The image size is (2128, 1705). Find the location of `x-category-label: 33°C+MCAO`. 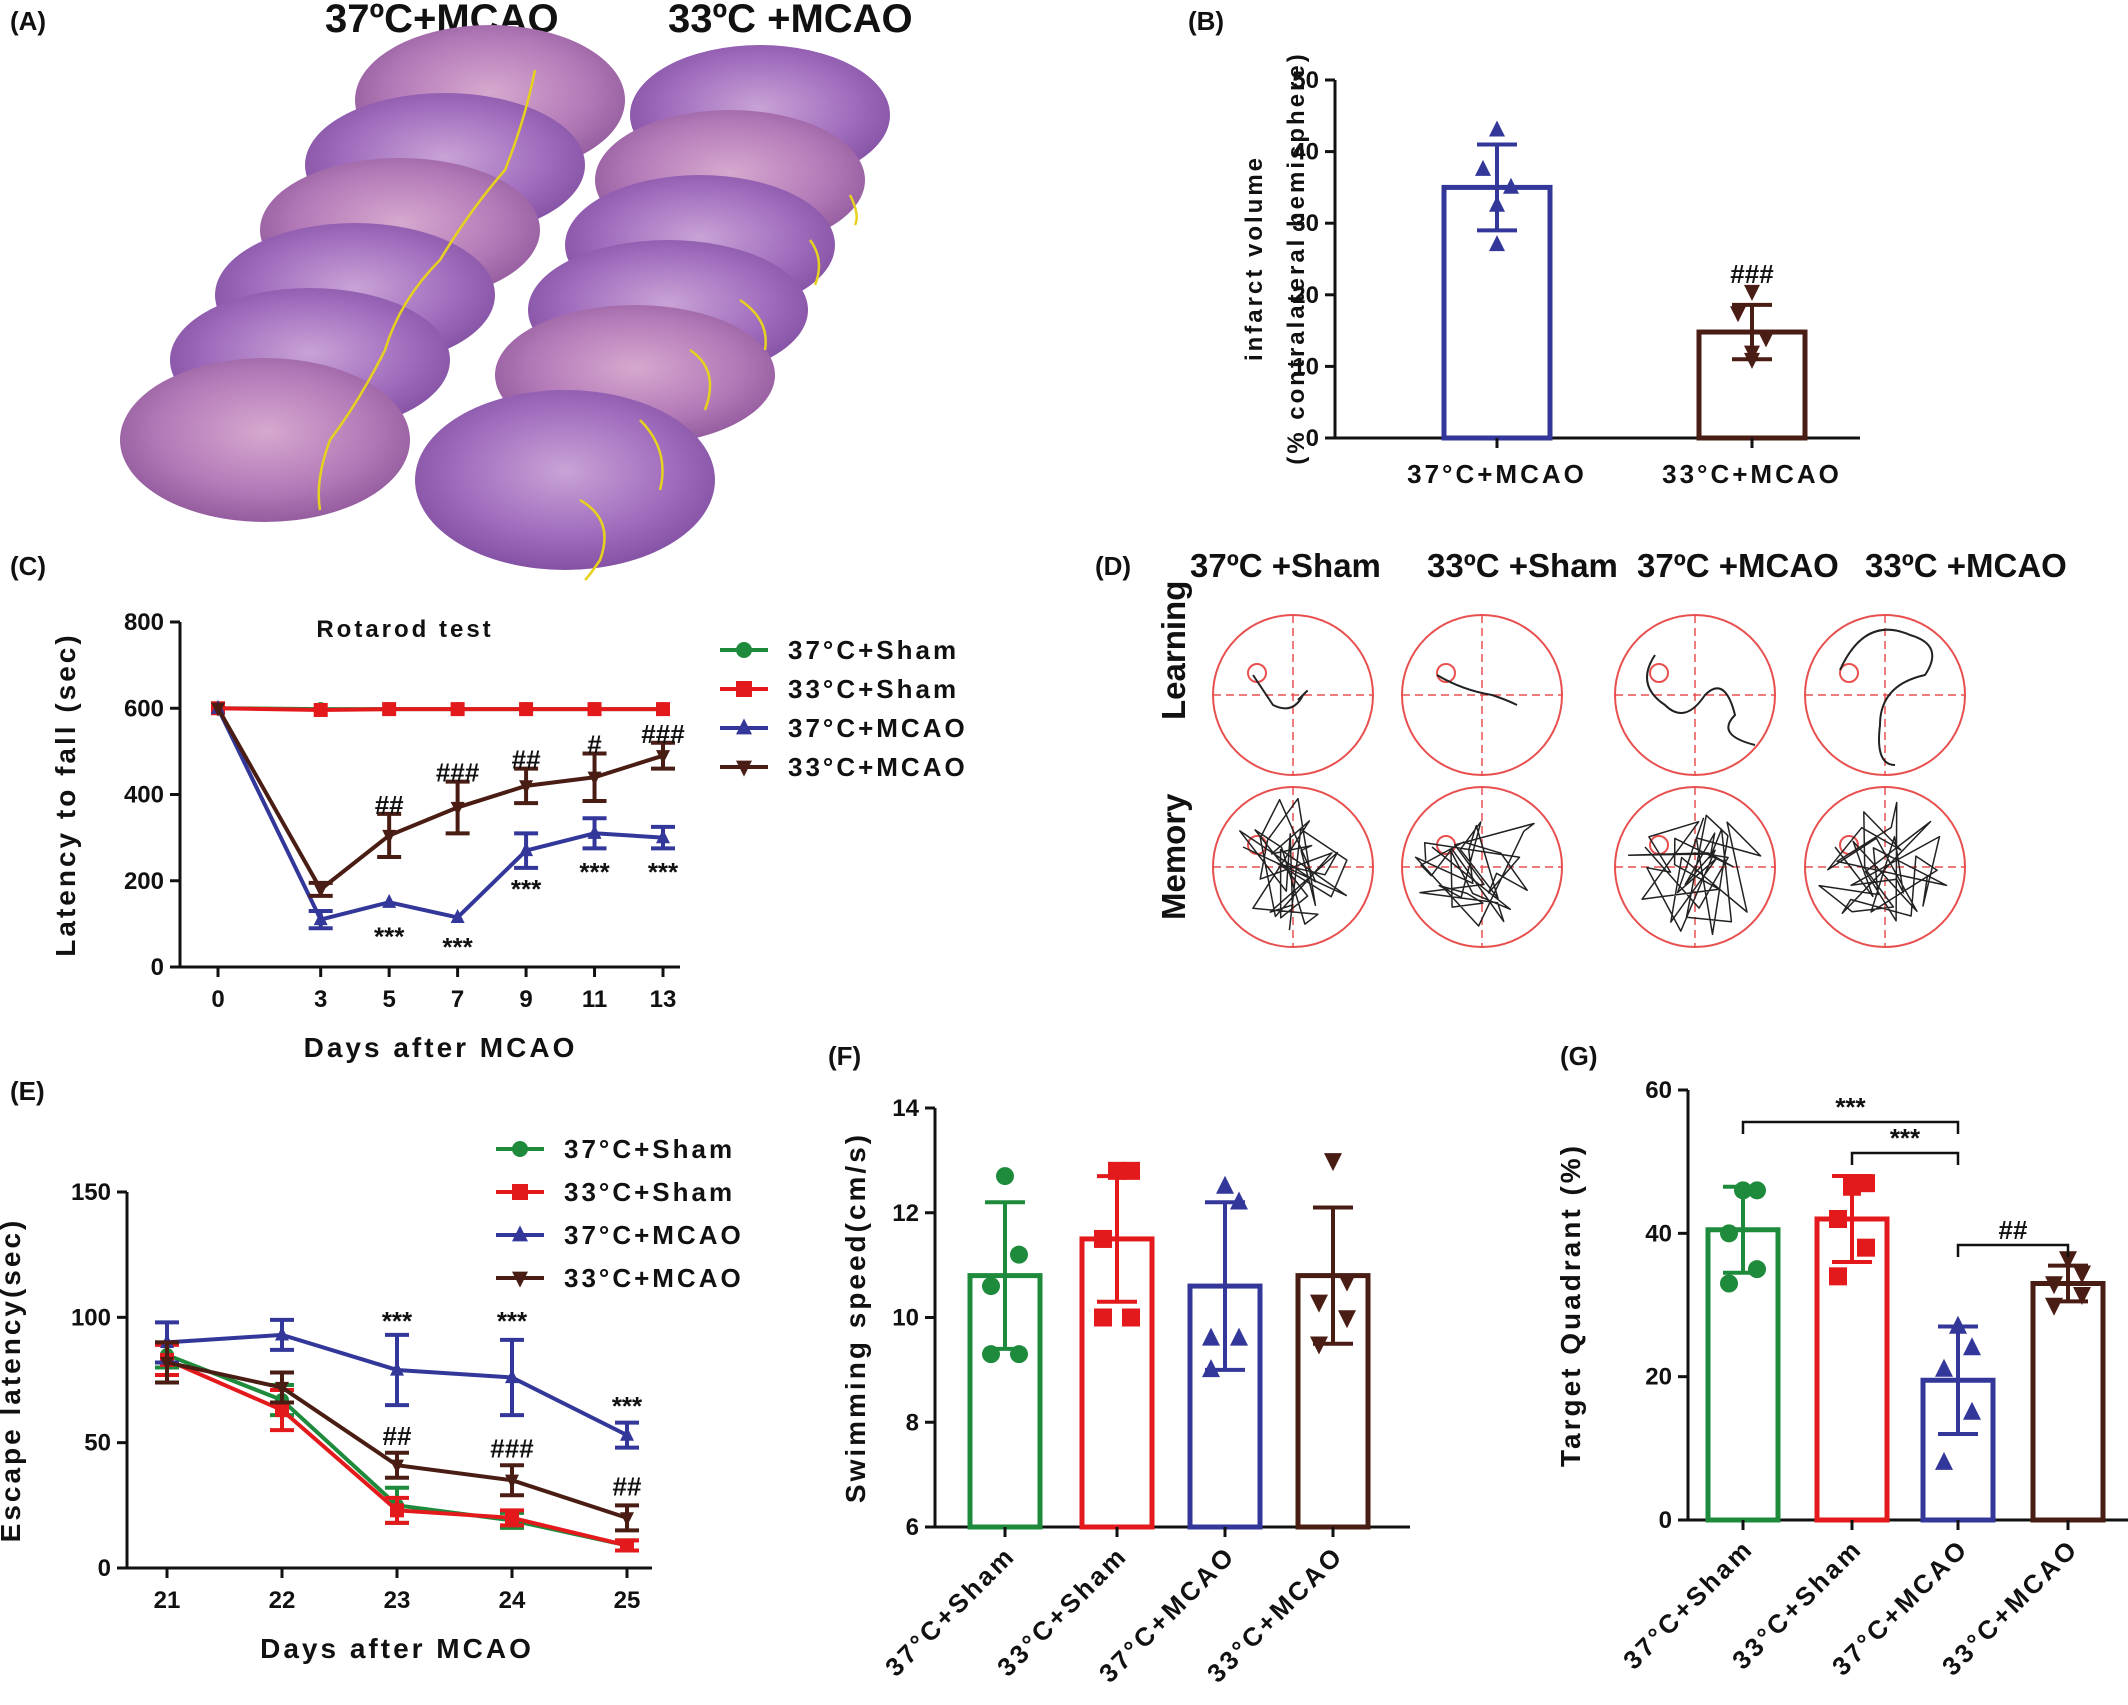

x-category-label: 33°C+MCAO is located at coordinates (1752, 474).